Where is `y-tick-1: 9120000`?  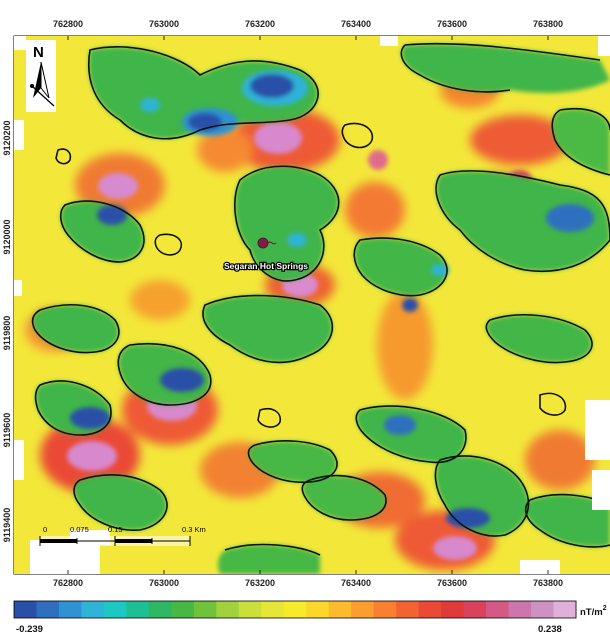 y-tick-1: 9120000 is located at coordinates (7, 236).